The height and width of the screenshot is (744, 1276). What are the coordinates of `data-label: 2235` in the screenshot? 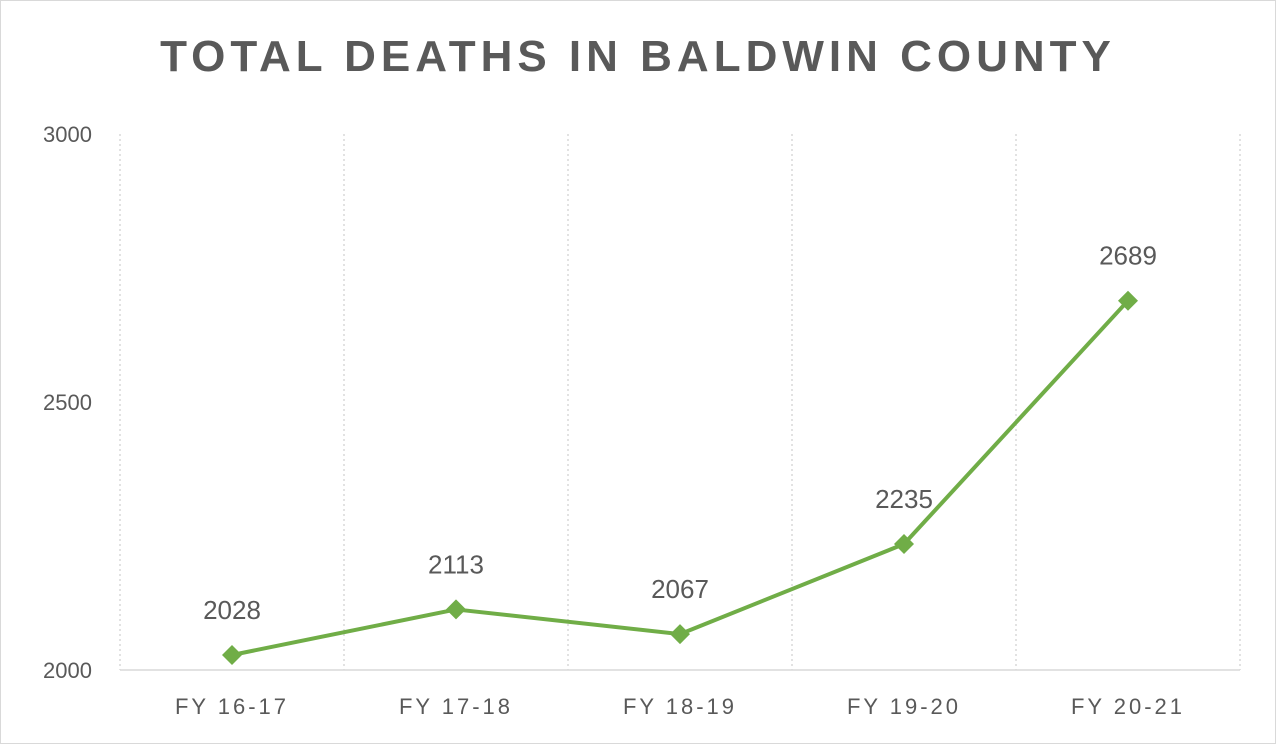 It's located at (904, 499).